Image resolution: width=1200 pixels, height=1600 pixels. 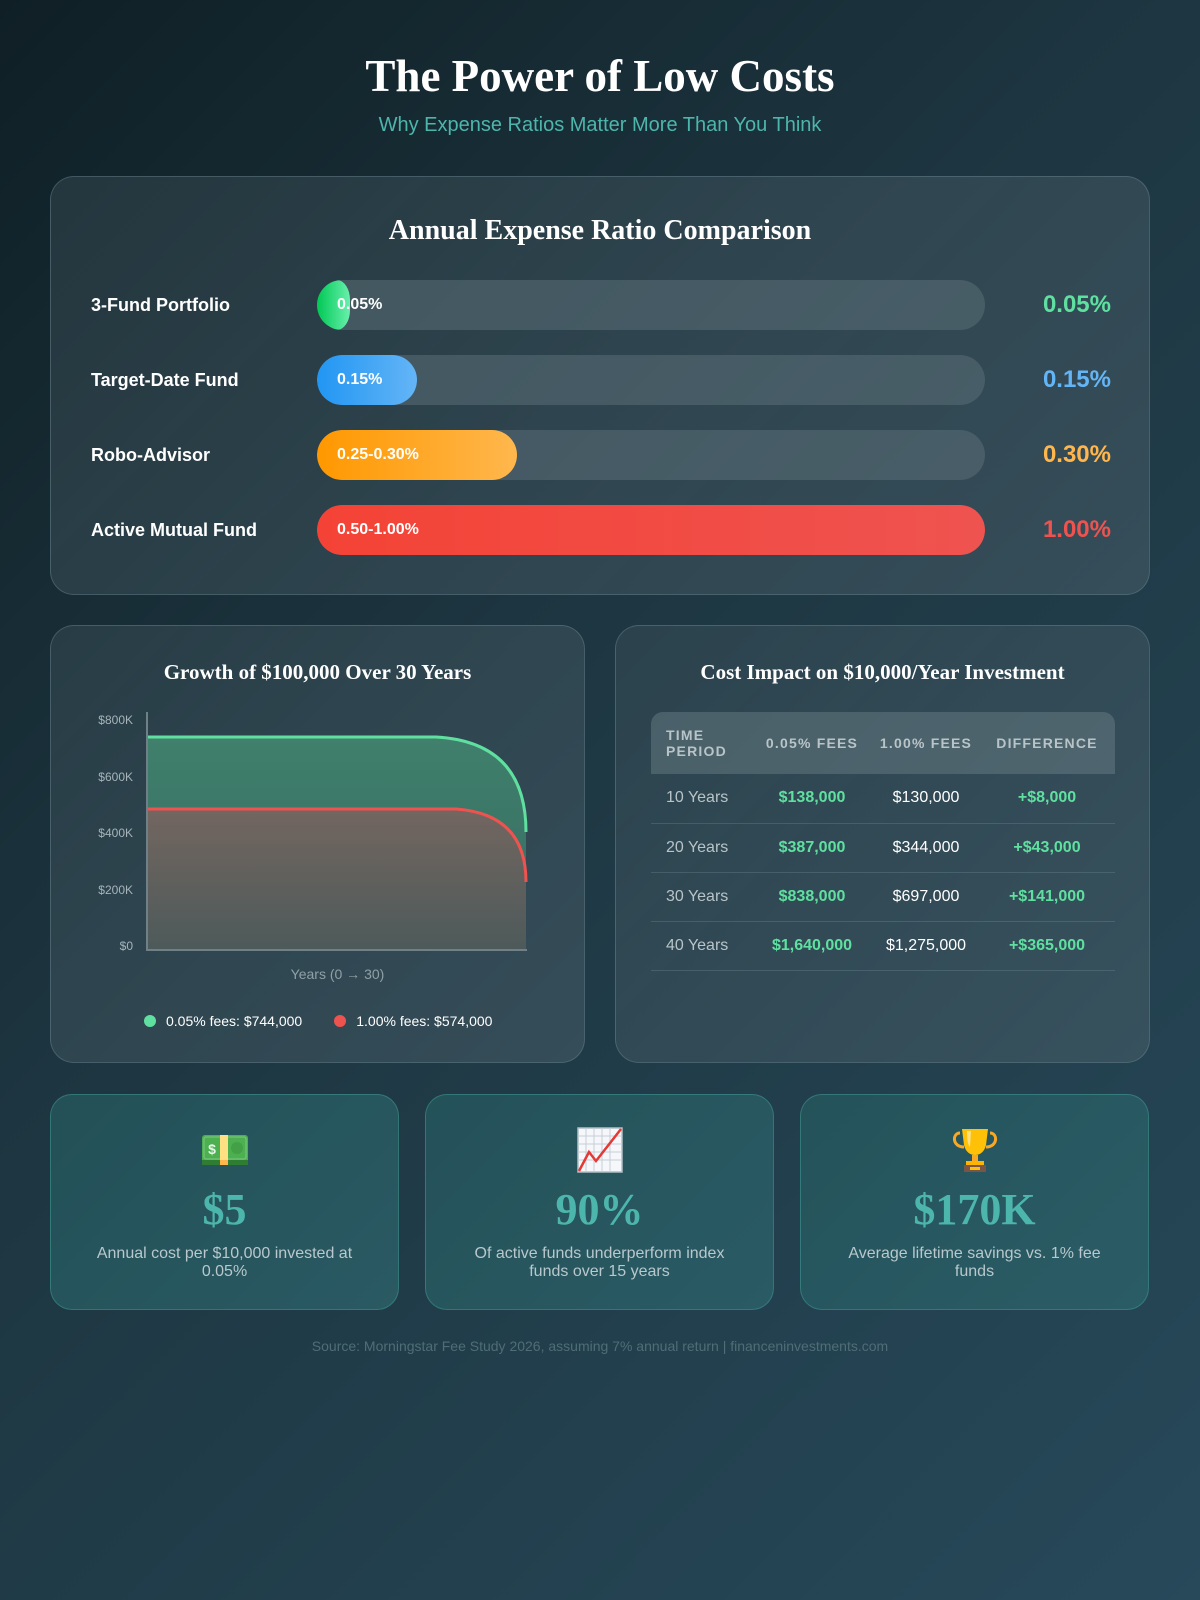 I want to click on x-axis-label: Years (0 → 30), so click(x=337, y=974).